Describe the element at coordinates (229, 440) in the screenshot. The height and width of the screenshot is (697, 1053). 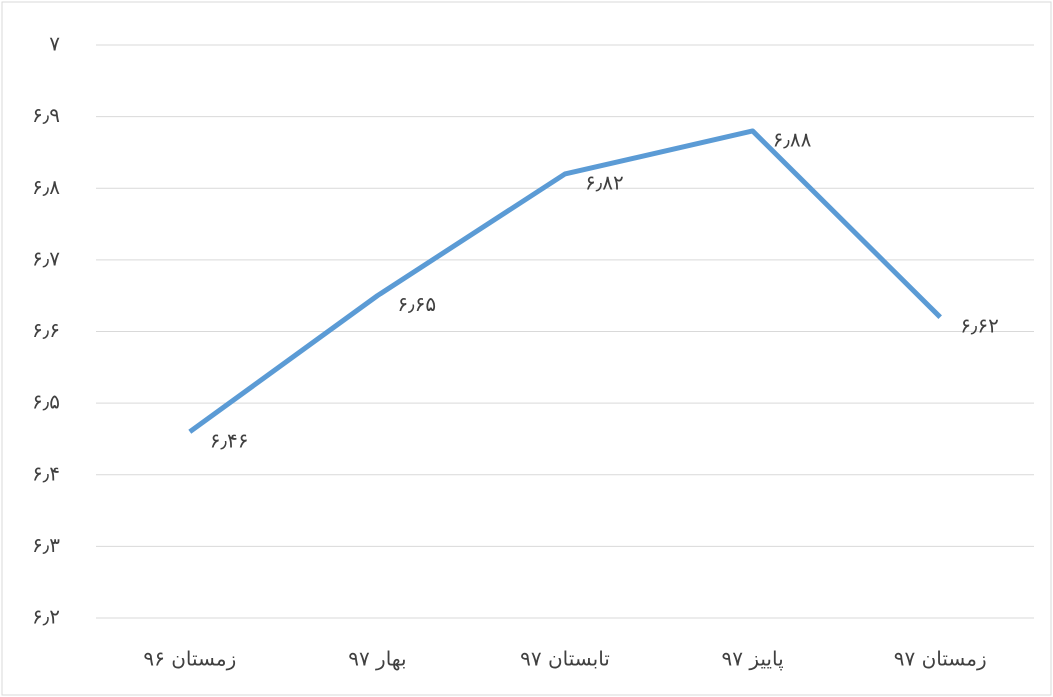
I see `data-label: ۶٫۴۶` at that location.